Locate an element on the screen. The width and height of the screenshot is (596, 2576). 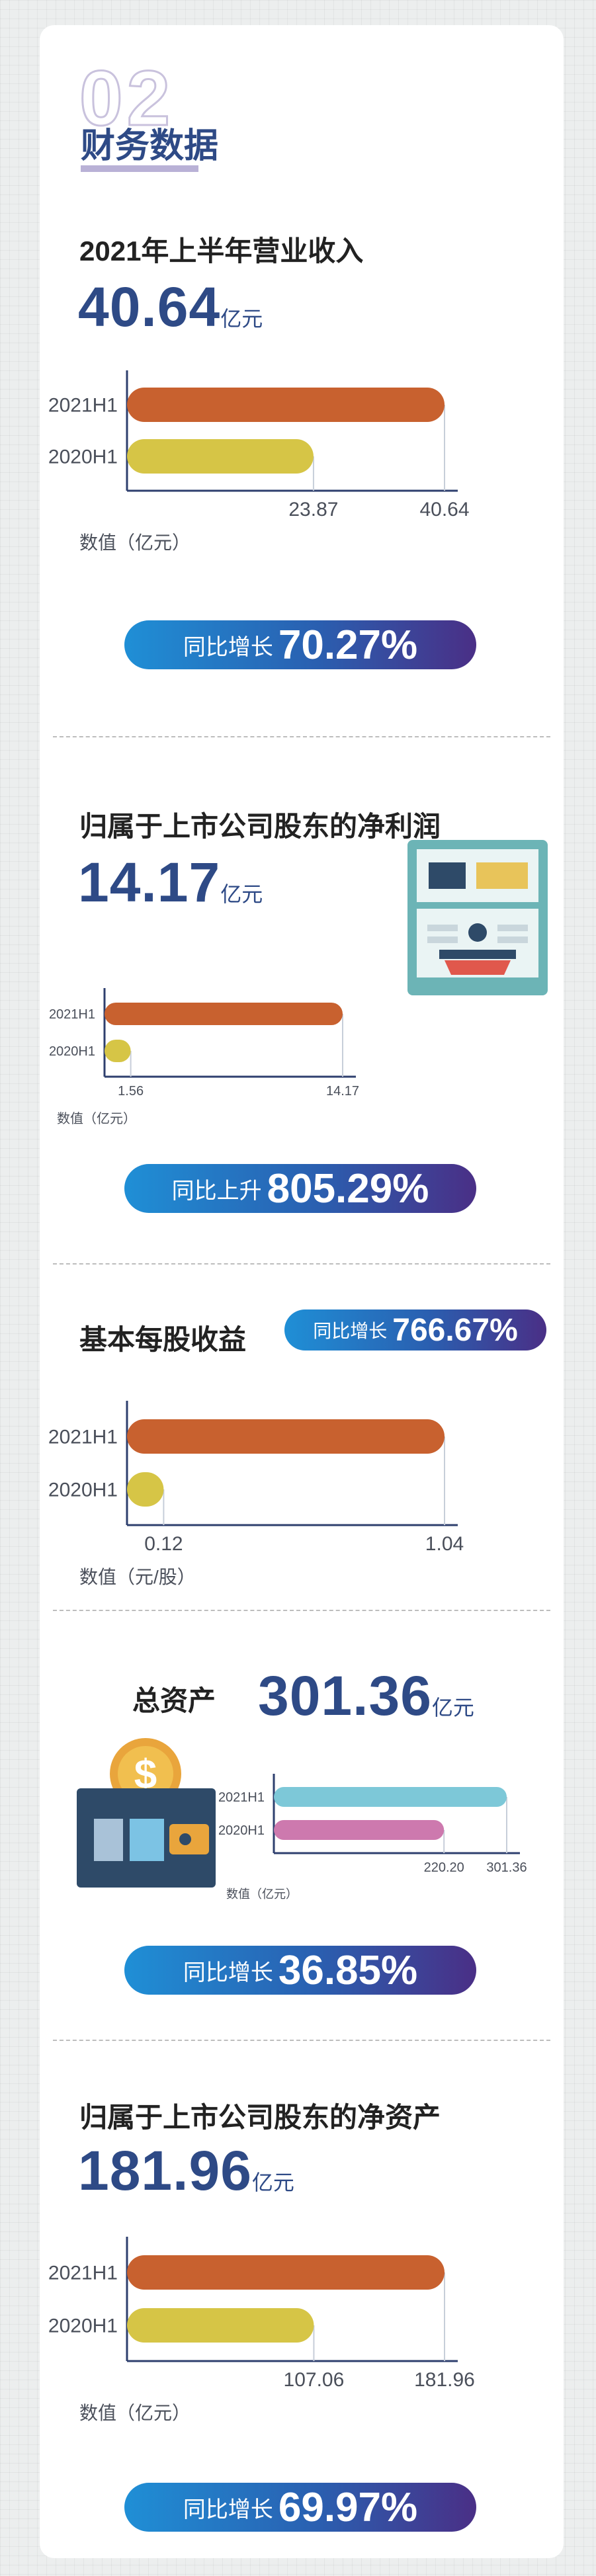
revenue-growth-badge: 同比增长 70.27% is located at coordinates (300, 644).